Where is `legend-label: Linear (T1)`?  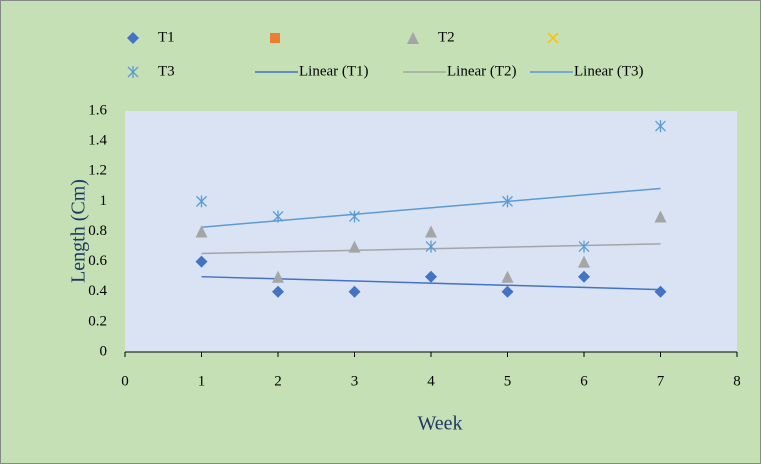
legend-label: Linear (T1) is located at coordinates (334, 71).